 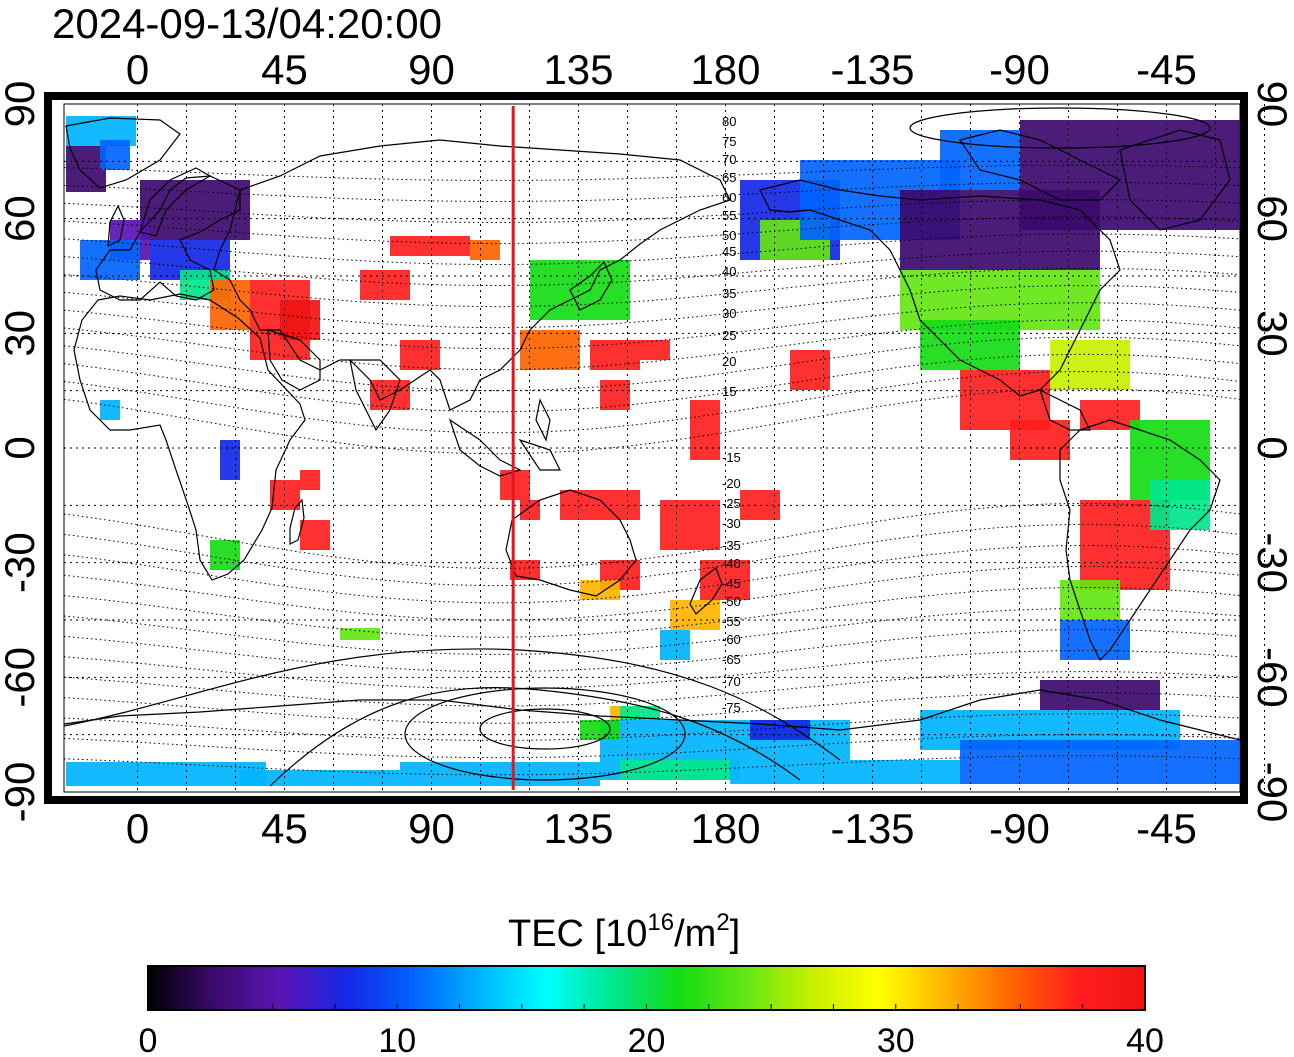 What do you see at coordinates (729, 361) in the screenshot?
I see `magnetic-latitude-label: 20` at bounding box center [729, 361].